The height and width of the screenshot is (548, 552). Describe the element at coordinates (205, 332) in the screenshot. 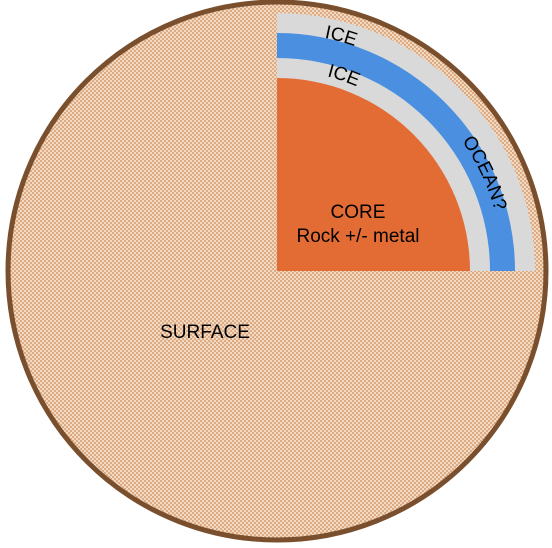

I see `surface-label: SURFACE` at that location.